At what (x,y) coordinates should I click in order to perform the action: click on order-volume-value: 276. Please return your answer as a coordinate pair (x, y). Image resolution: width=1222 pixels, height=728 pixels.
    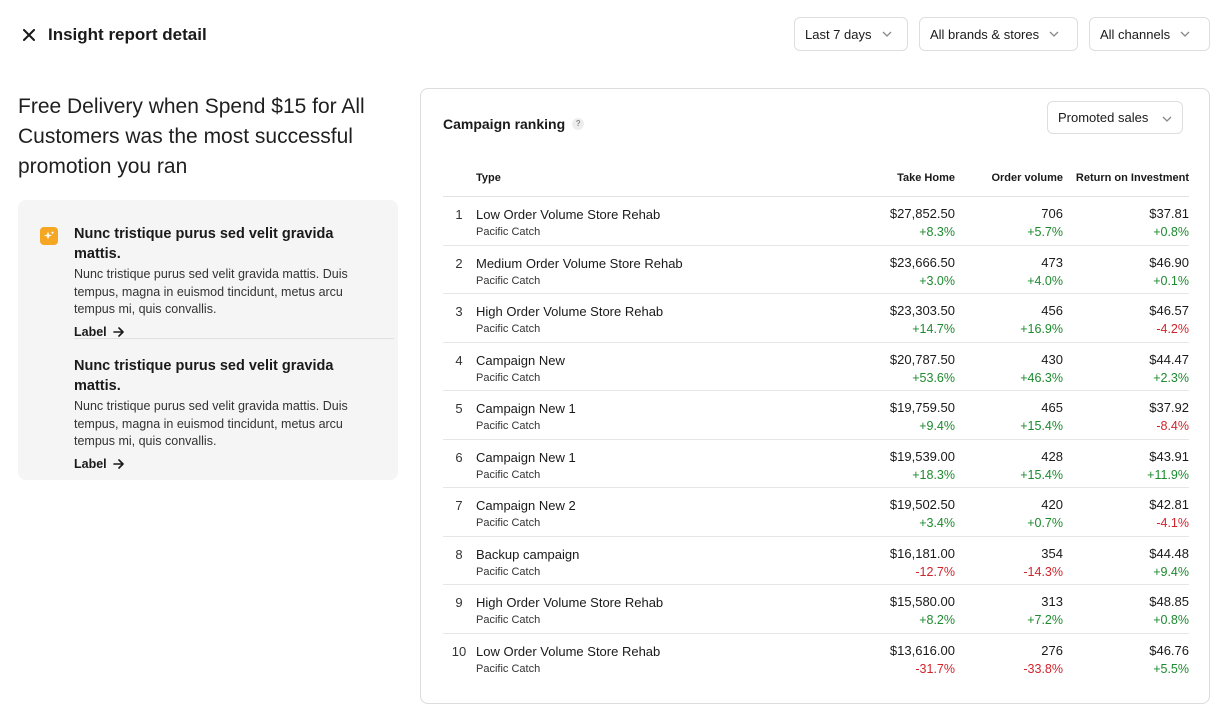
    Looking at the image, I should click on (1052, 650).